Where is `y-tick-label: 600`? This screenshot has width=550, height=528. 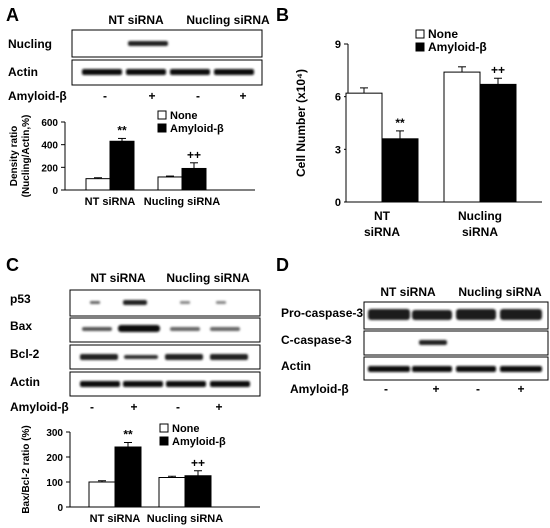
y-tick-label: 600 is located at coordinates (49, 123).